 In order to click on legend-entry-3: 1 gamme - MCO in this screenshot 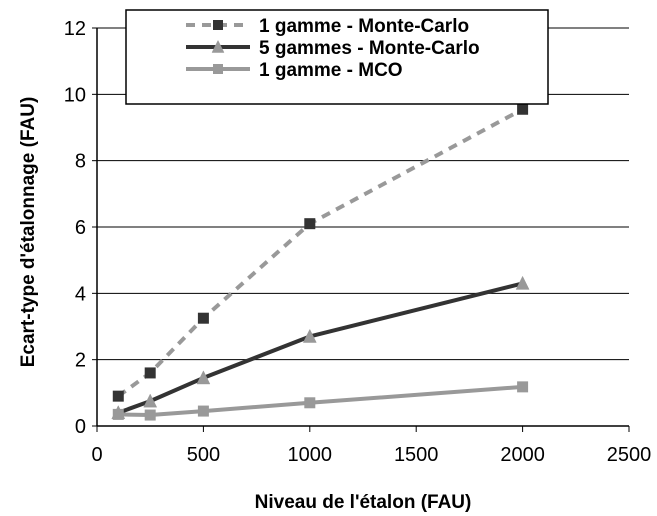, I will do `click(294, 70)`.